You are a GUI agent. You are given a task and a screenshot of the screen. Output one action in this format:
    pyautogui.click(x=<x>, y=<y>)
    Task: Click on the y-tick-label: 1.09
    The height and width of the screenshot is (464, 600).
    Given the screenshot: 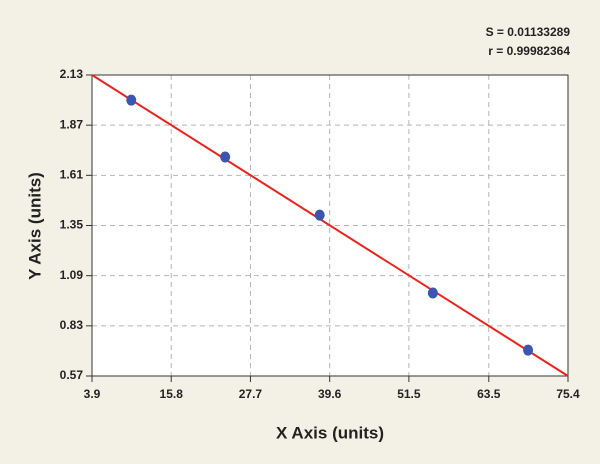 What is the action you would take?
    pyautogui.click(x=72, y=275)
    